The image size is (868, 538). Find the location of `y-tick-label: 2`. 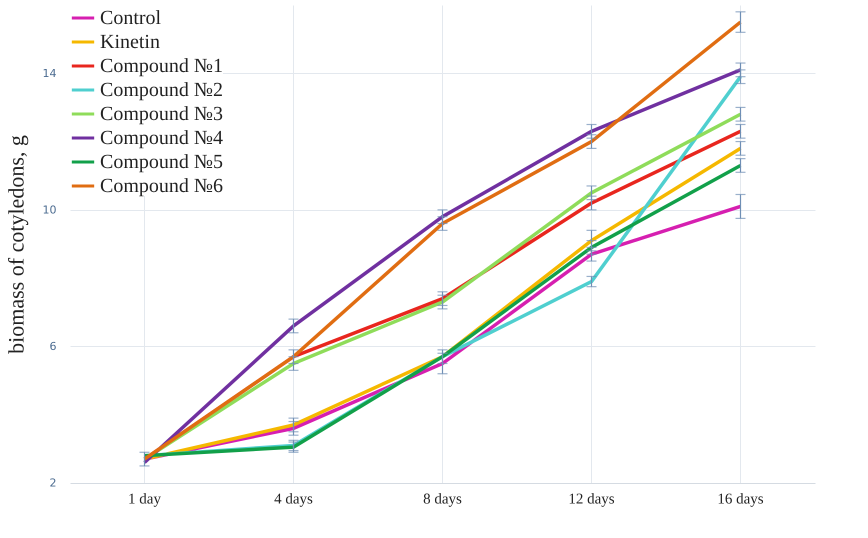

y-tick-label: 2 is located at coordinates (53, 483).